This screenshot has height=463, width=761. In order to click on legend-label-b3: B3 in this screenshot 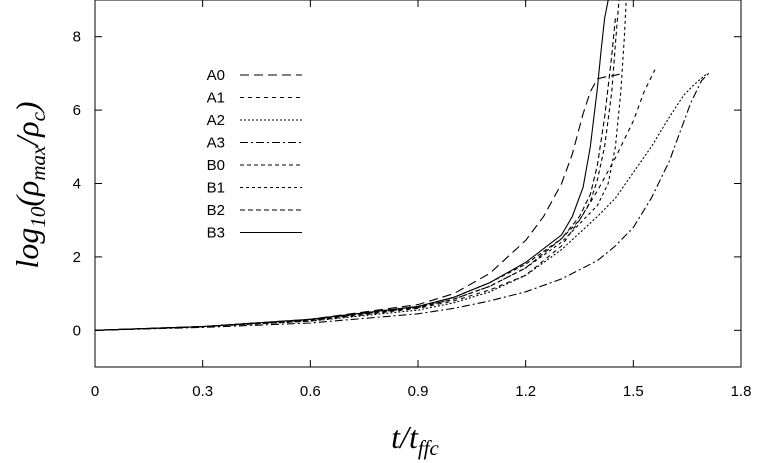, I will do `click(216, 233)`.